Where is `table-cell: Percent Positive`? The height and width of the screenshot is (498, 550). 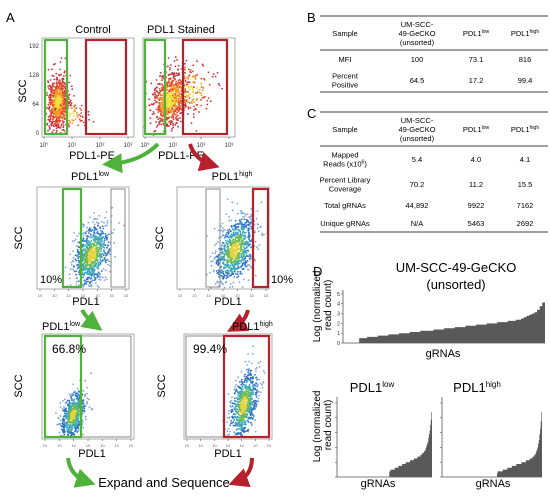 table-cell: Percent Positive is located at coordinates (345, 81).